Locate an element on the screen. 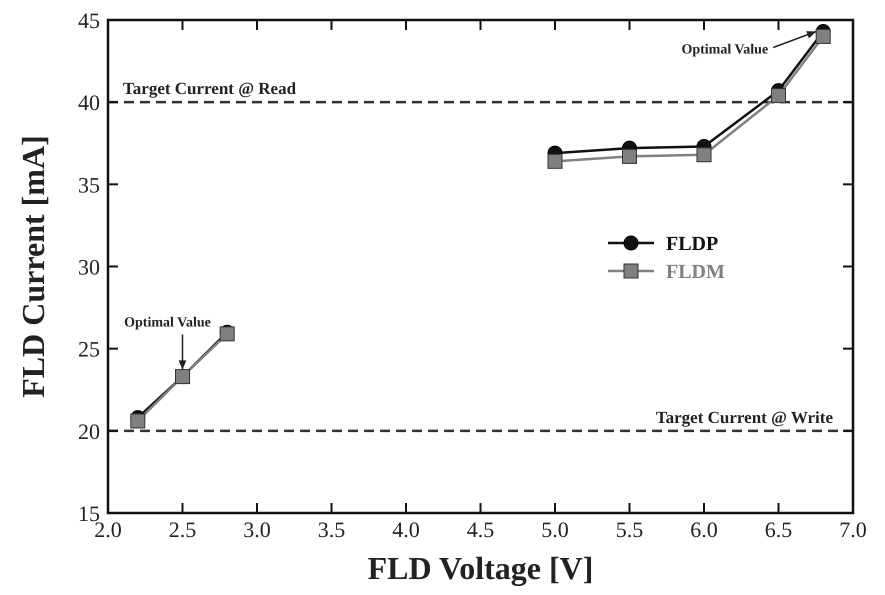 This screenshot has width=885, height=595. x-tick-label: 7.0 is located at coordinates (853, 529).